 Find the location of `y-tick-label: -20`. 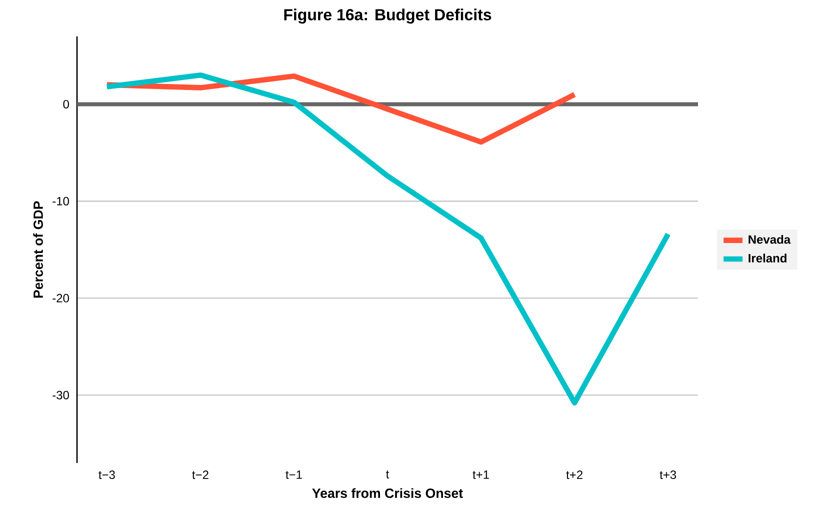

y-tick-label: -20 is located at coordinates (60, 298).